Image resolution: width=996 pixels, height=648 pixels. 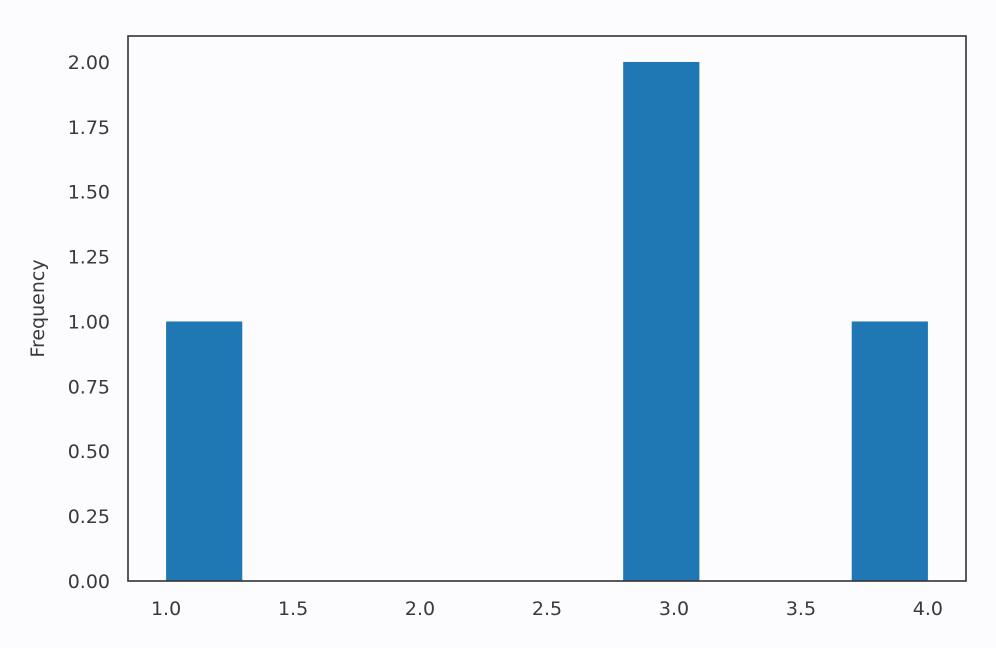 I want to click on y-tick-label: 1.50, so click(x=89, y=193).